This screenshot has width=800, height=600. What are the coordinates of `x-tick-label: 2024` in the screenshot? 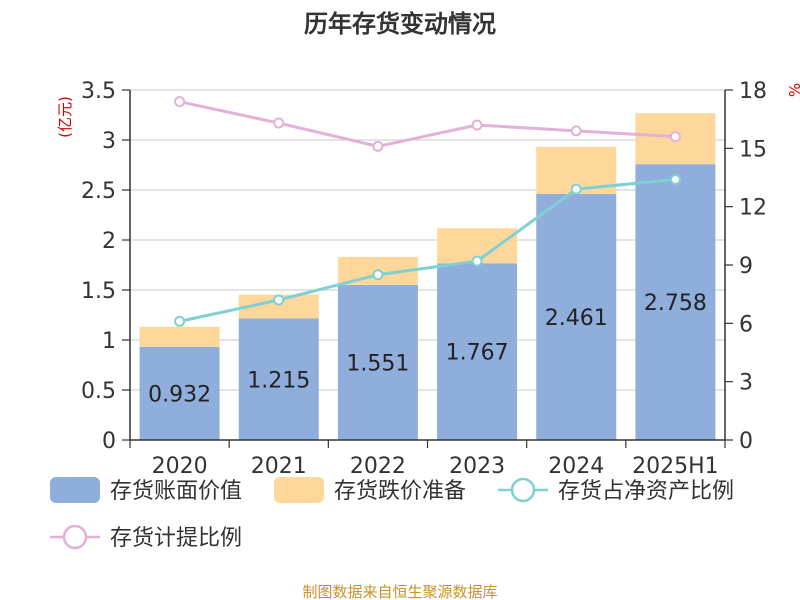 It's located at (576, 466).